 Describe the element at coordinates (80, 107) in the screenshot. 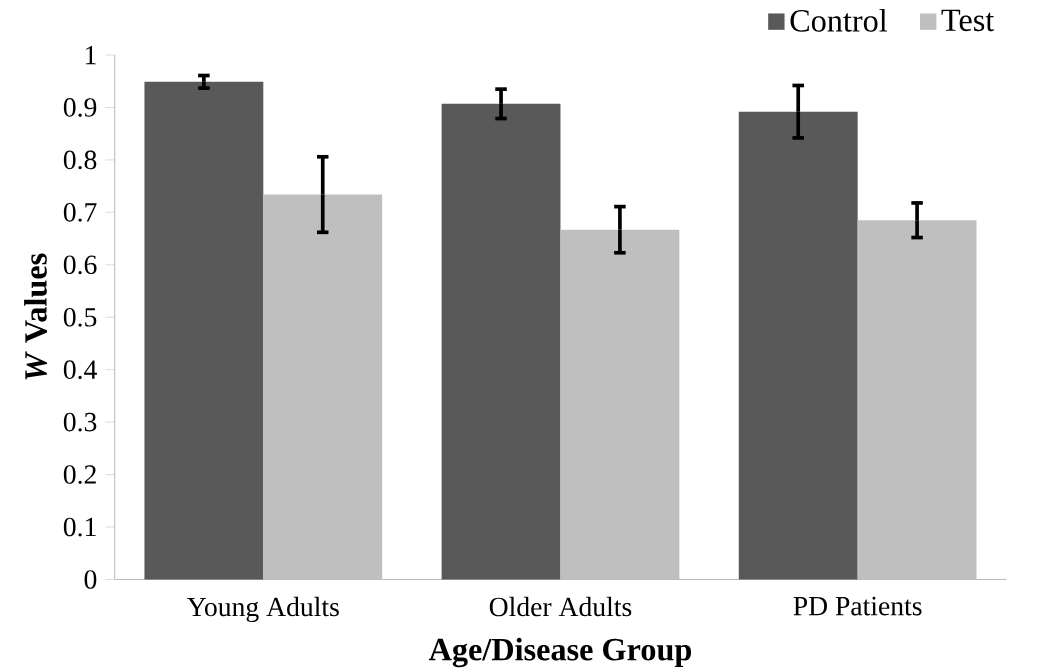

I see `y-tick-label: 0.9` at that location.